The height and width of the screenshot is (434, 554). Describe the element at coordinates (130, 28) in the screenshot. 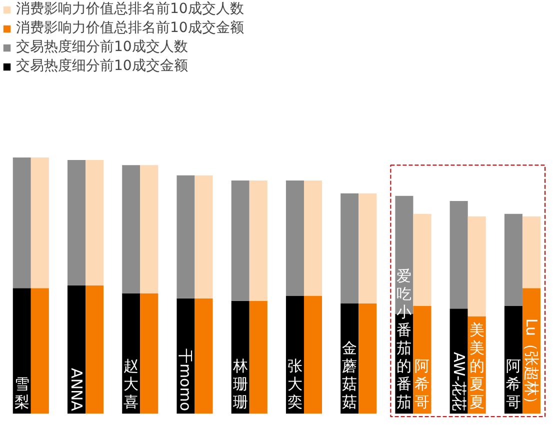

I see `legend-label: 消费影响力价值总排名前10成交金额` at that location.